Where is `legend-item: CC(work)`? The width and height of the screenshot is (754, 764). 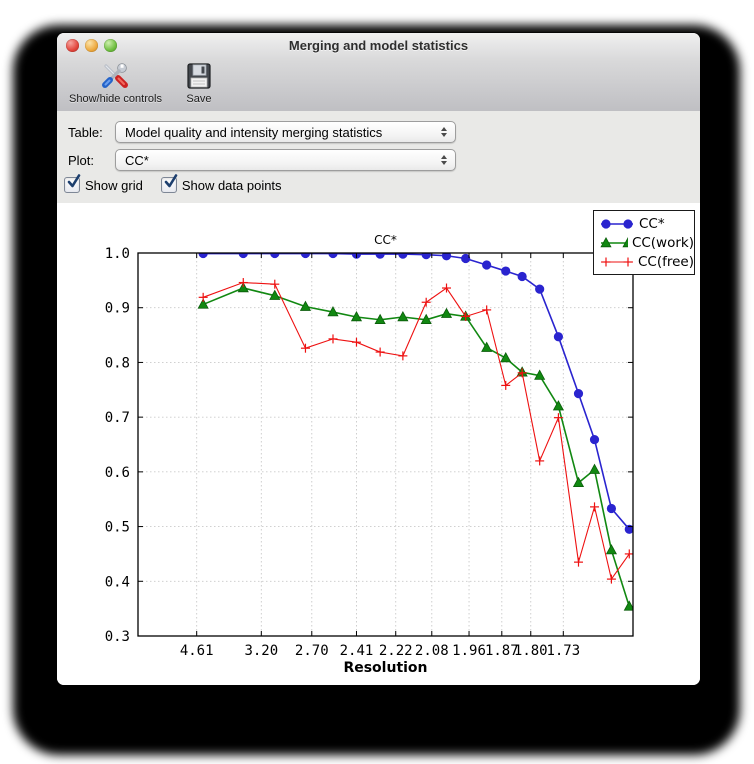
legend-item: CC(work) is located at coordinates (646, 242).